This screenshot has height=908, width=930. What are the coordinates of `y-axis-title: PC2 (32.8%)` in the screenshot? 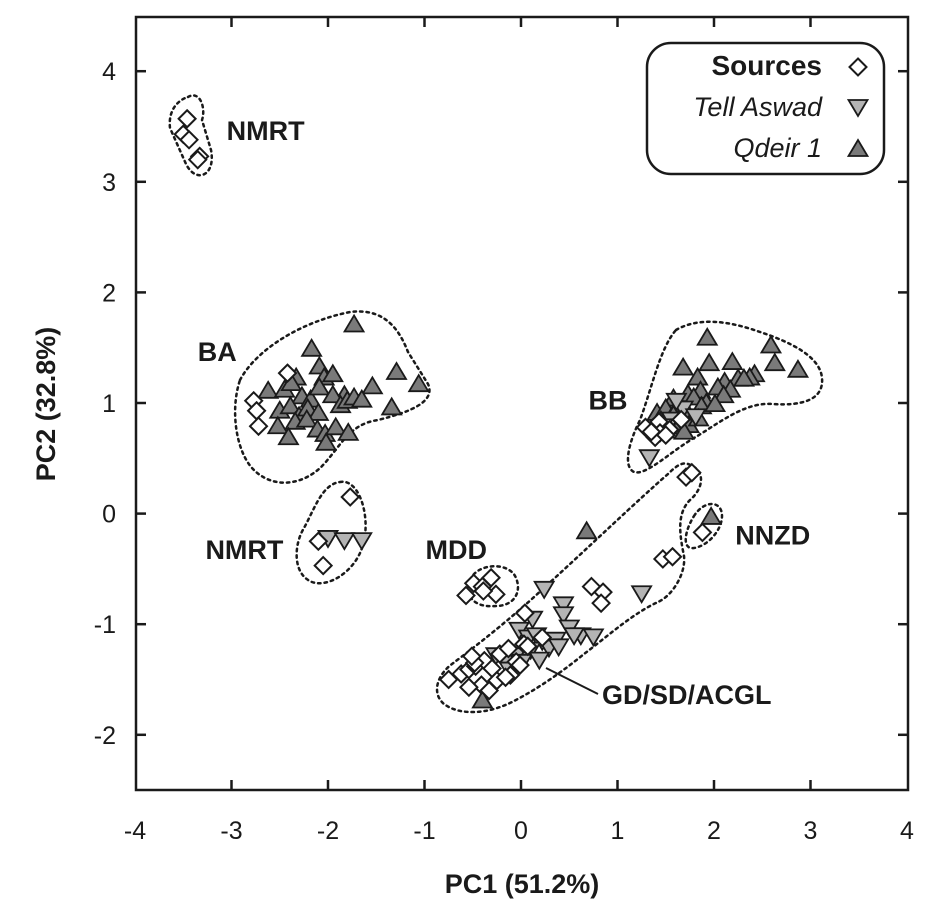 It's located at (46, 404).